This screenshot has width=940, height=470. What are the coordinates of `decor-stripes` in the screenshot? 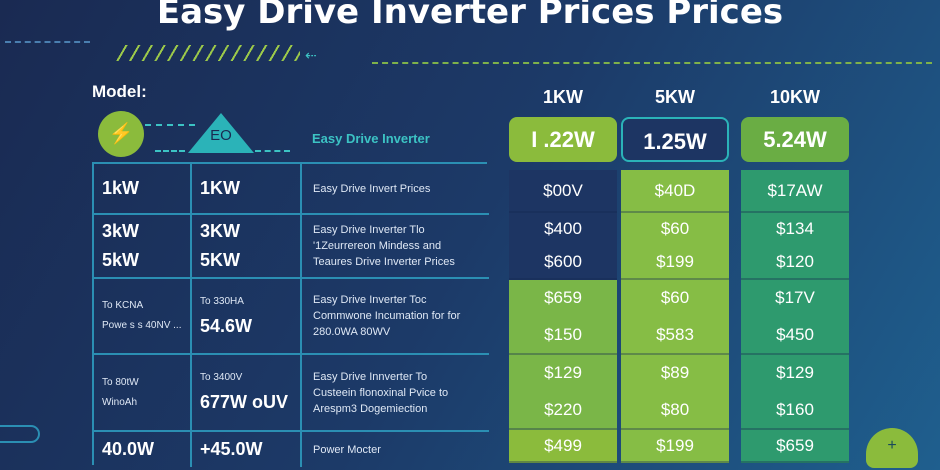 It's located at (207, 53).